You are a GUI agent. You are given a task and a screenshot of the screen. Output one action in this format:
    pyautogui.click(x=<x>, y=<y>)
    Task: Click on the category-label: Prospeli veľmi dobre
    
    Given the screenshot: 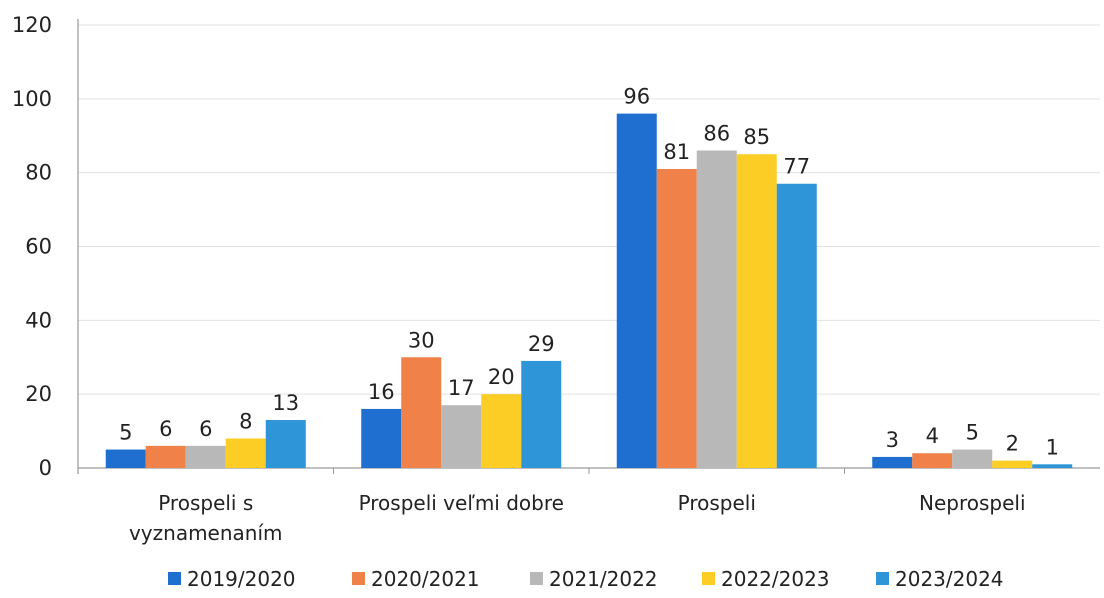 What is the action you would take?
    pyautogui.click(x=461, y=503)
    